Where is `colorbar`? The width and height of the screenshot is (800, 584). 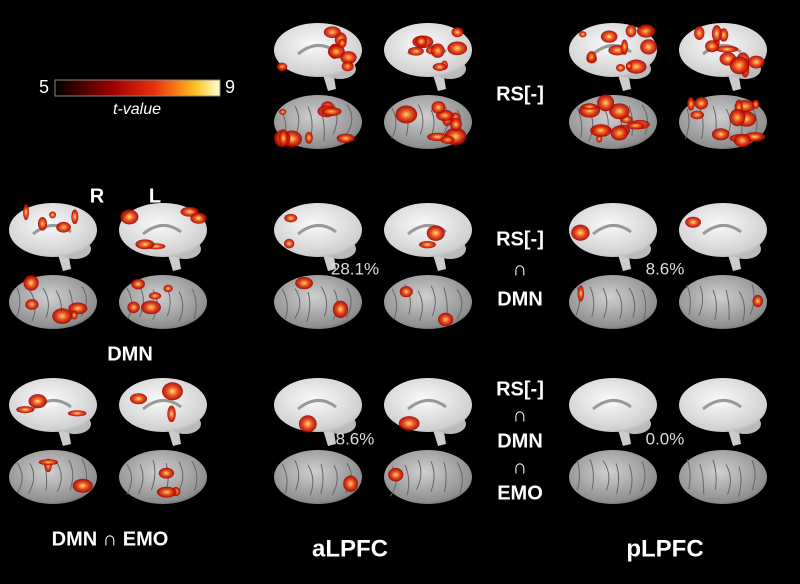
colorbar is located at coordinates (137, 88).